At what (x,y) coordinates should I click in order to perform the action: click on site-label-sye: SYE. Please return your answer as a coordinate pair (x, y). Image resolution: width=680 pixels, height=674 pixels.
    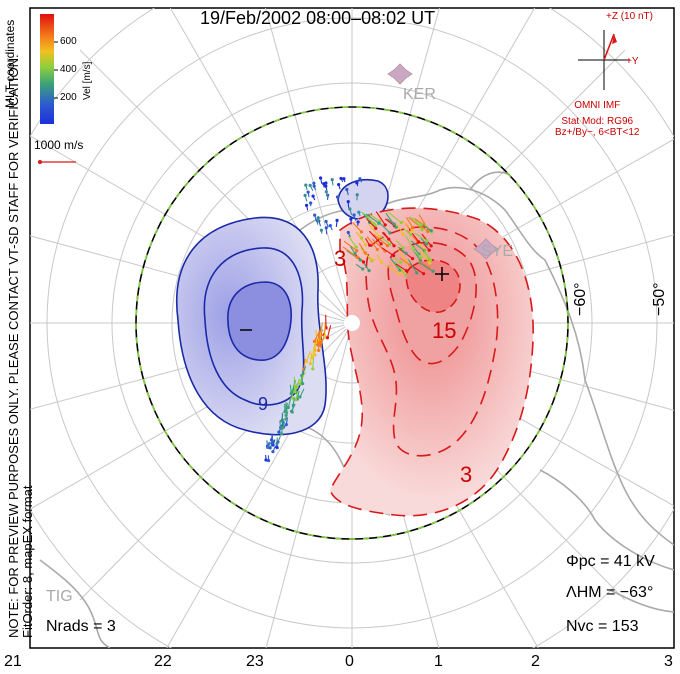
    Looking at the image, I should click on (497, 251).